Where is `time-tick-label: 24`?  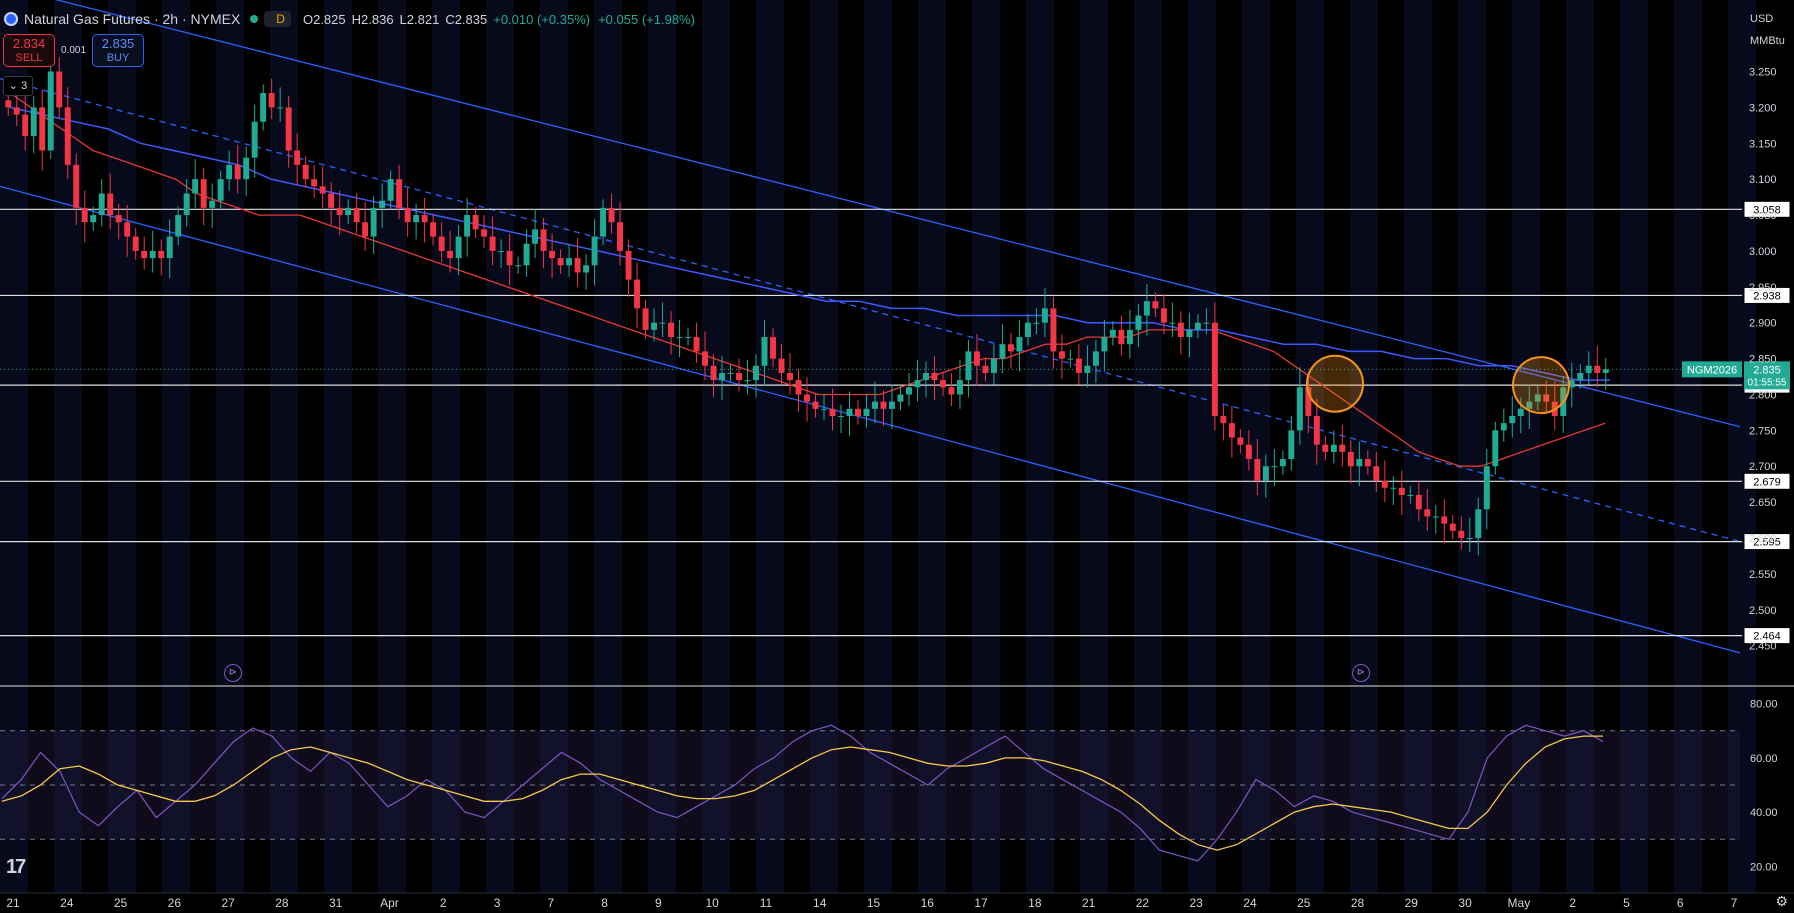
time-tick-label: 24 is located at coordinates (67, 903).